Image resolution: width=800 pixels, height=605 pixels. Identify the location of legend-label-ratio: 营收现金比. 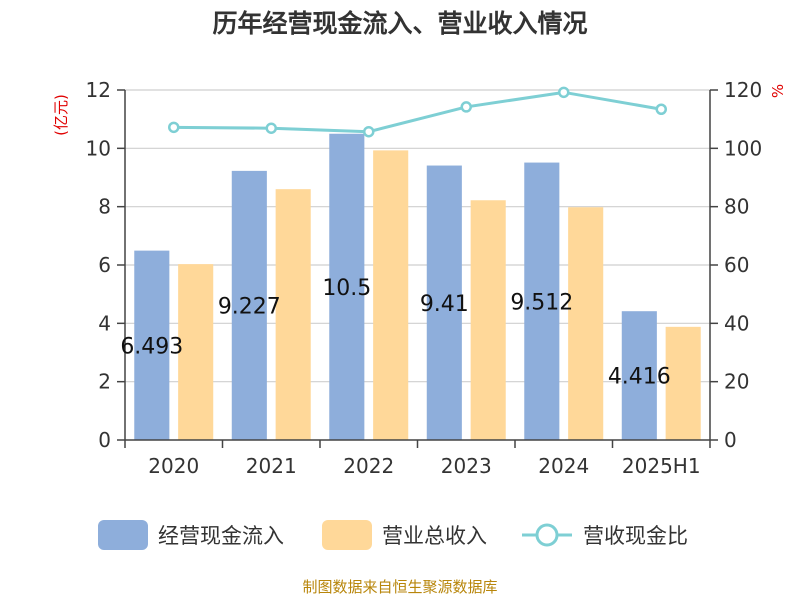
(635, 536).